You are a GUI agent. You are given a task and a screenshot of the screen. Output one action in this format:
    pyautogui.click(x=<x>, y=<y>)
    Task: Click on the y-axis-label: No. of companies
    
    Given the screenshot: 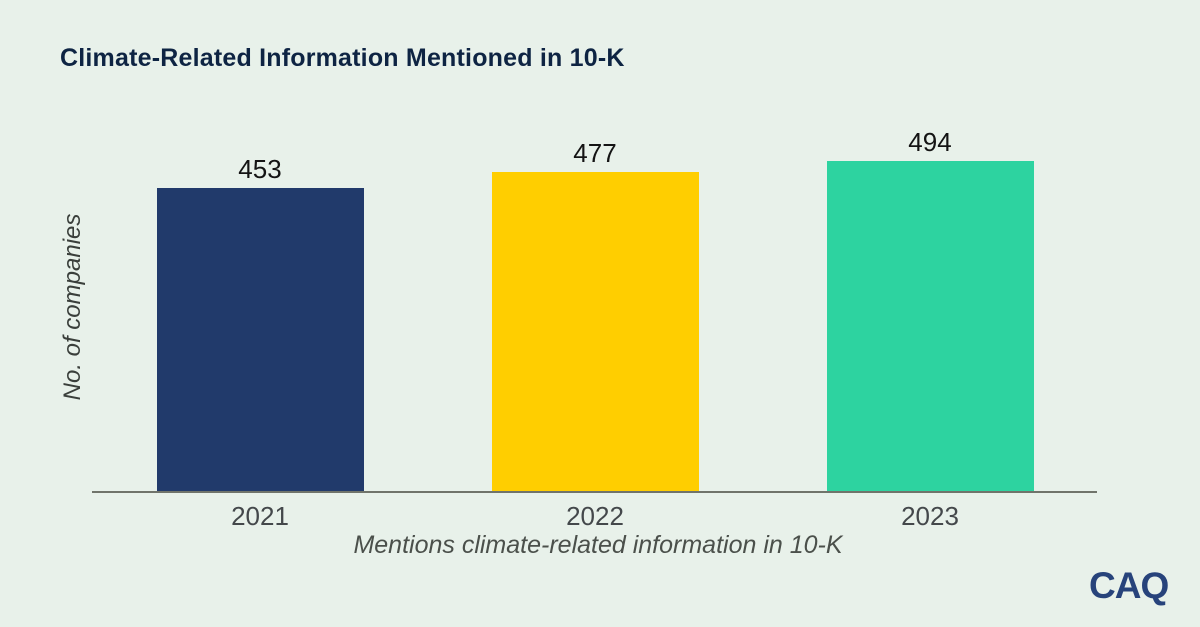 What is the action you would take?
    pyautogui.click(x=72, y=307)
    